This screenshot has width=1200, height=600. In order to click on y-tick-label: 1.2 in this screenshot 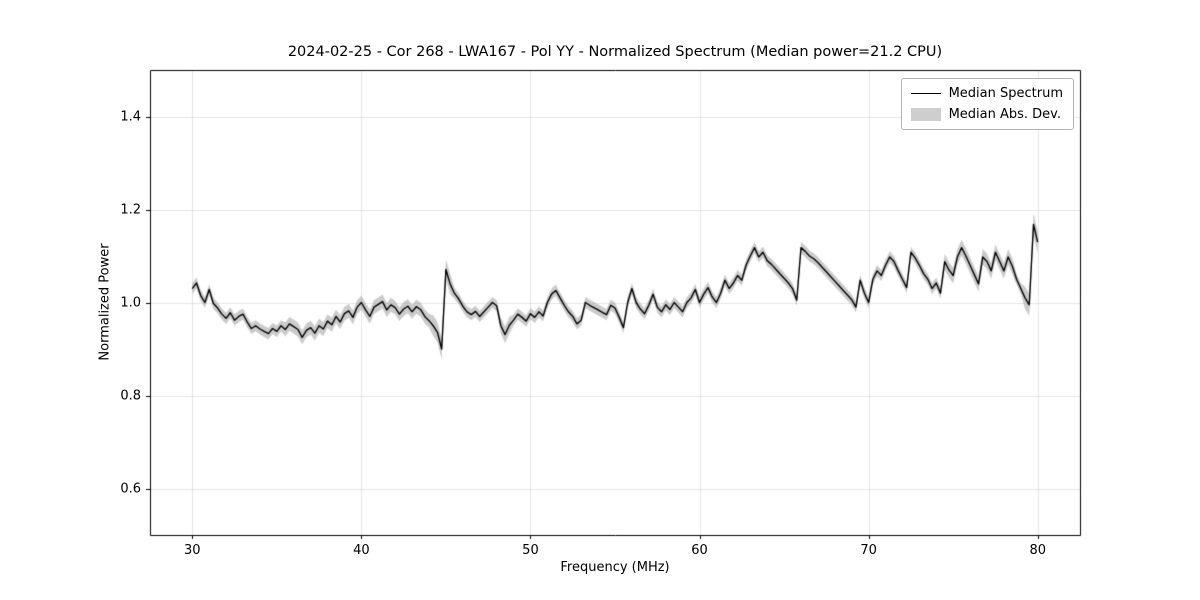, I will do `click(130, 209)`.